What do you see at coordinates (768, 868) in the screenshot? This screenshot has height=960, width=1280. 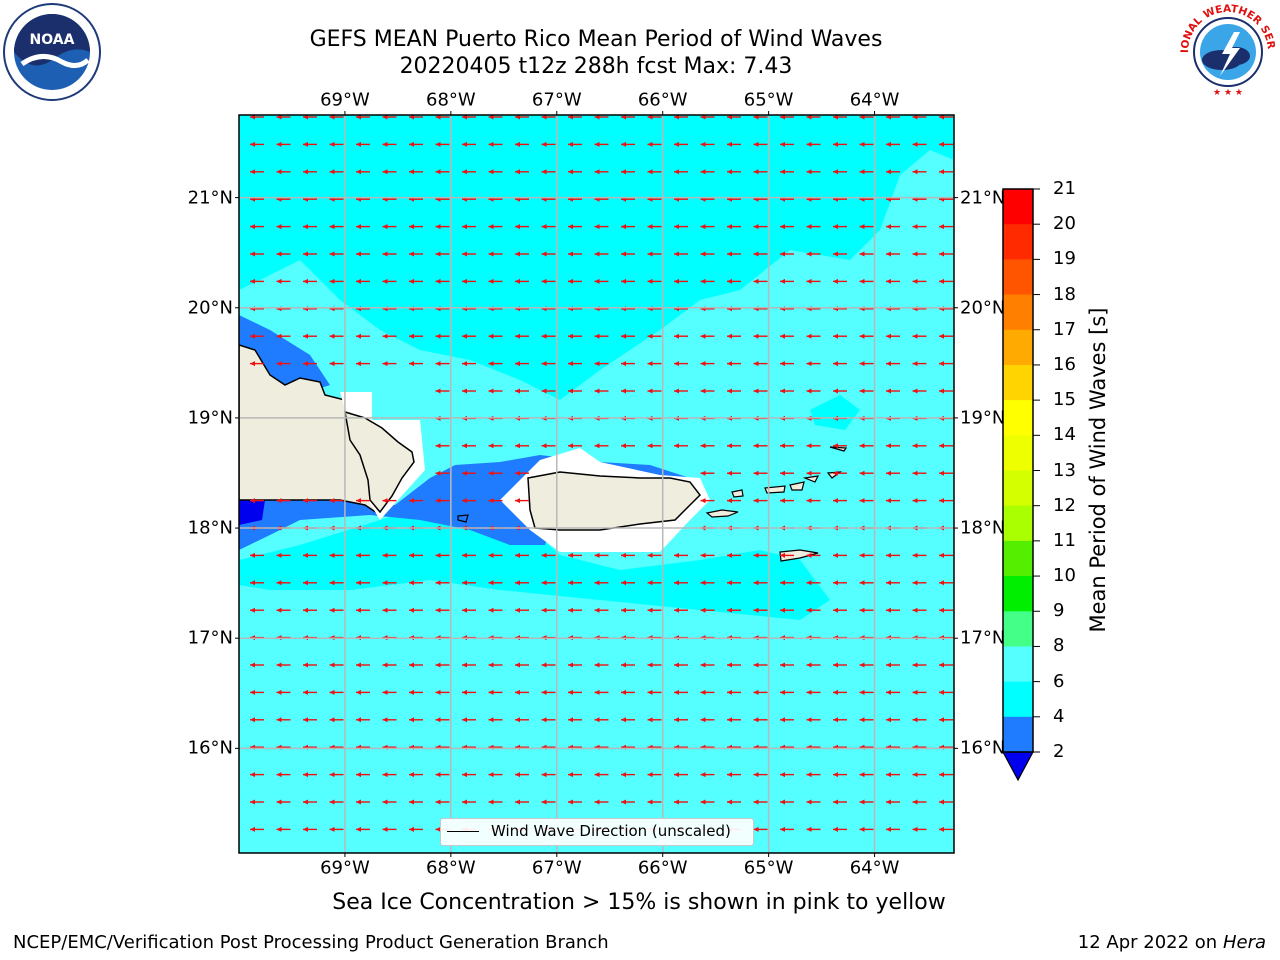 I see `lon-label-bottom: 65°W` at bounding box center [768, 868].